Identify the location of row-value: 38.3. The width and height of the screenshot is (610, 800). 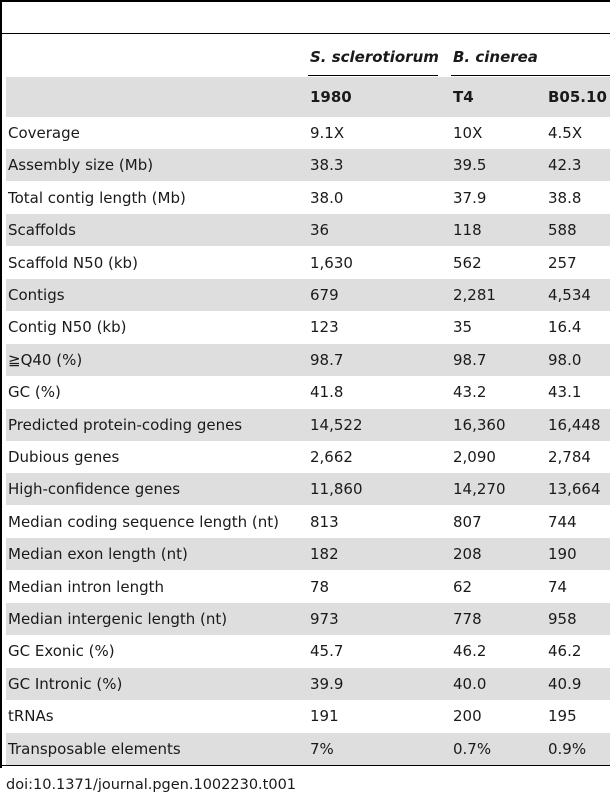
(327, 165).